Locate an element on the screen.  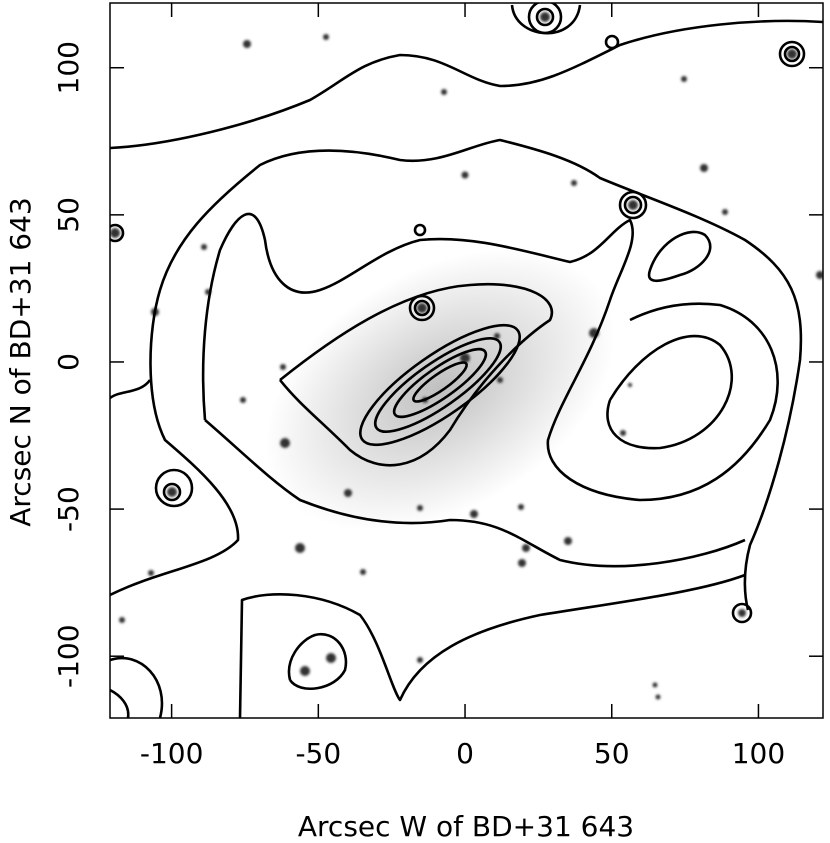
y-tick-label: -50 is located at coordinates (68, 509).